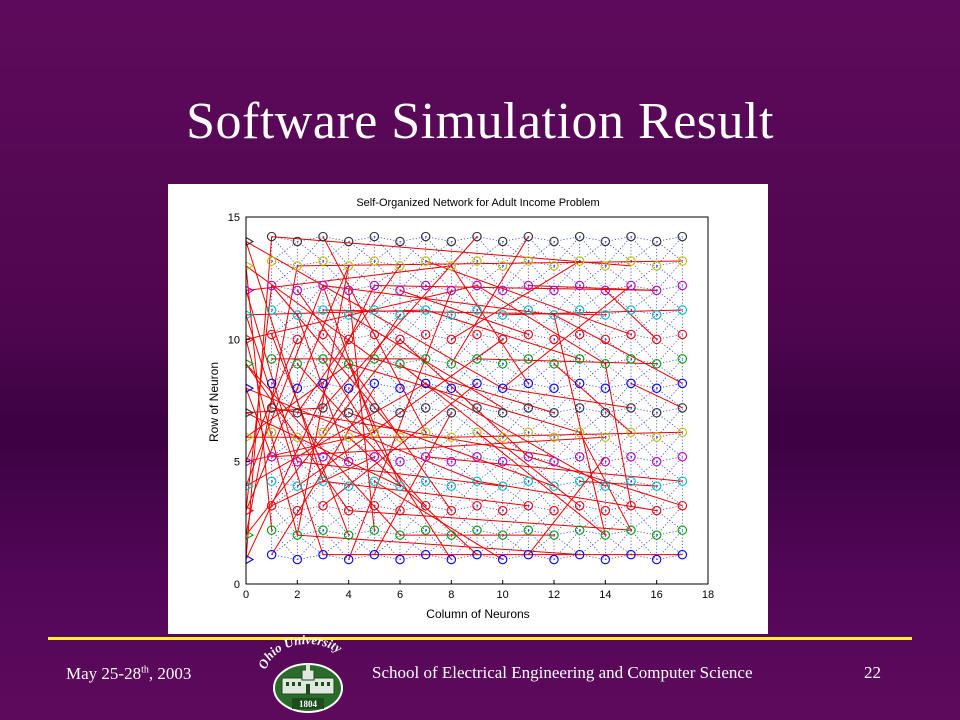  What do you see at coordinates (170, 673) in the screenshot?
I see `footer-date-year: , 2003` at bounding box center [170, 673].